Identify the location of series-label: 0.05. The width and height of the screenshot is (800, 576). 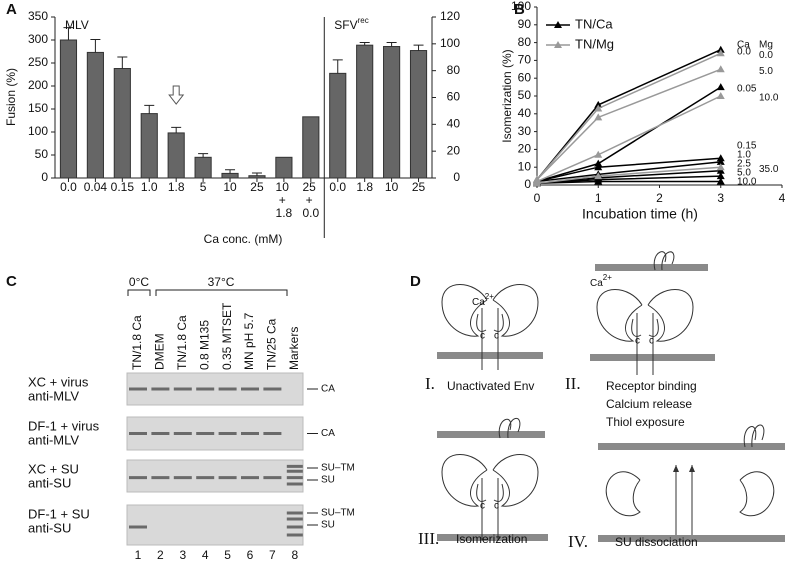
(747, 89).